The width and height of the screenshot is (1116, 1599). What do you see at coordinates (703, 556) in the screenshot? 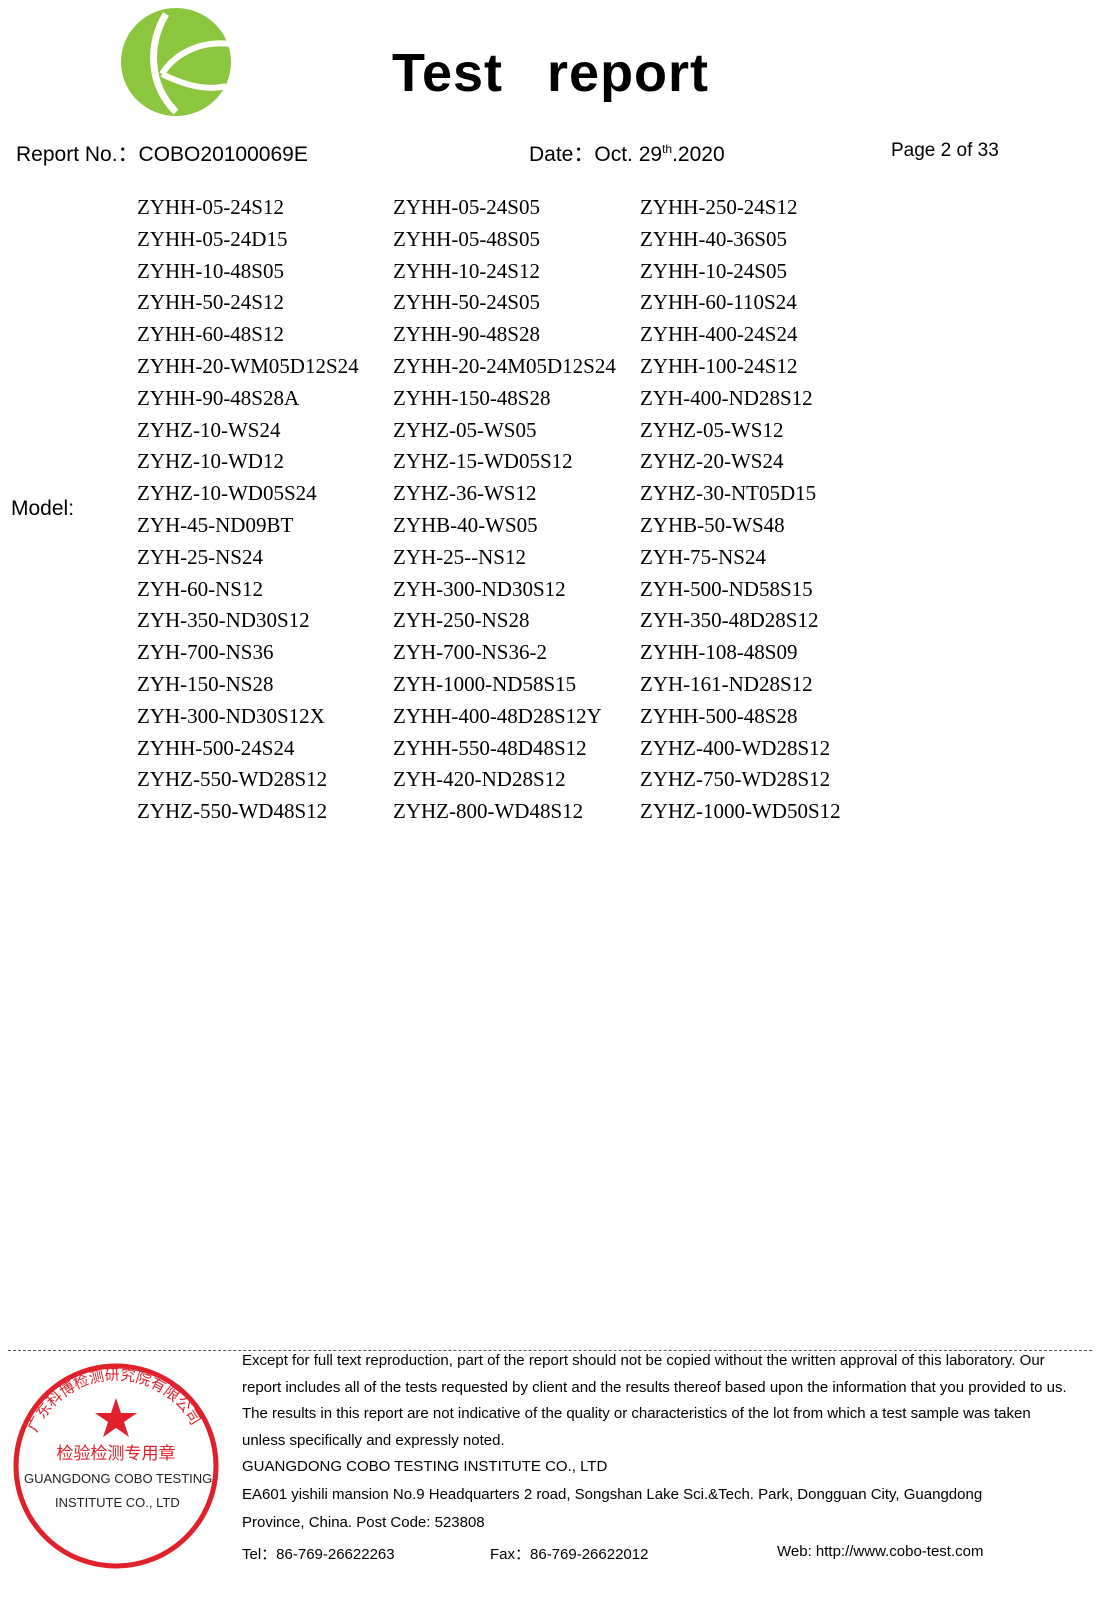
I see `model-cell: ZYH-75-NS24` at bounding box center [703, 556].